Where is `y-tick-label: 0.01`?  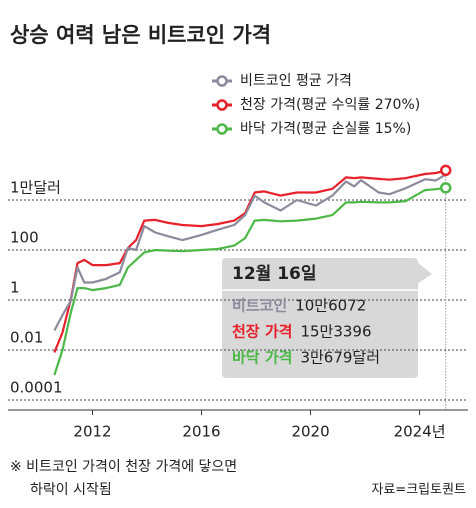 y-tick-label: 0.01 is located at coordinates (26, 338).